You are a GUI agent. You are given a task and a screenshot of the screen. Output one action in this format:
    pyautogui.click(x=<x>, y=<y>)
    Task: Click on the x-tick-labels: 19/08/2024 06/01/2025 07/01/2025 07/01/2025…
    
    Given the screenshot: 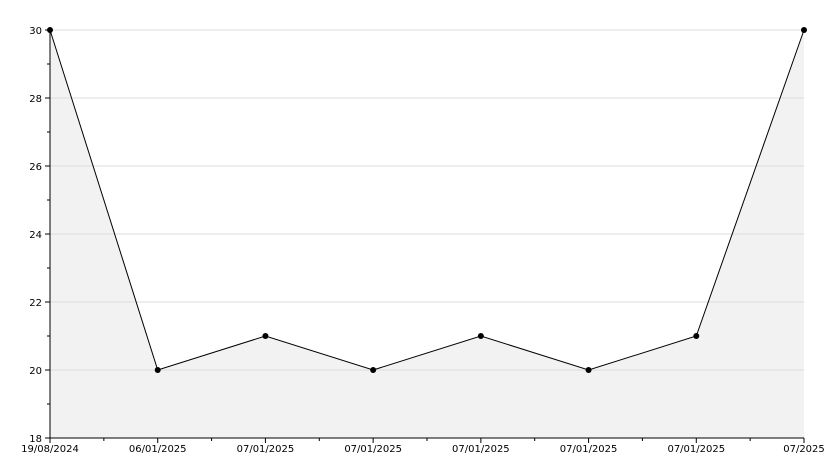 What is the action you would take?
    pyautogui.click(x=423, y=446)
    